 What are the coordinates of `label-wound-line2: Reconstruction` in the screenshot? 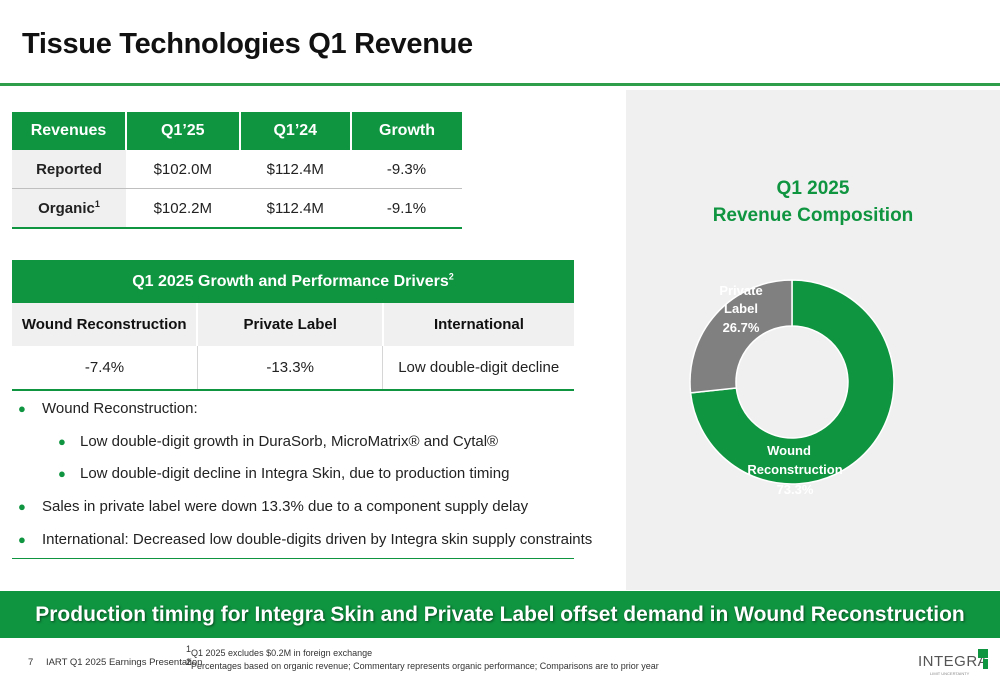 It's located at (794, 469).